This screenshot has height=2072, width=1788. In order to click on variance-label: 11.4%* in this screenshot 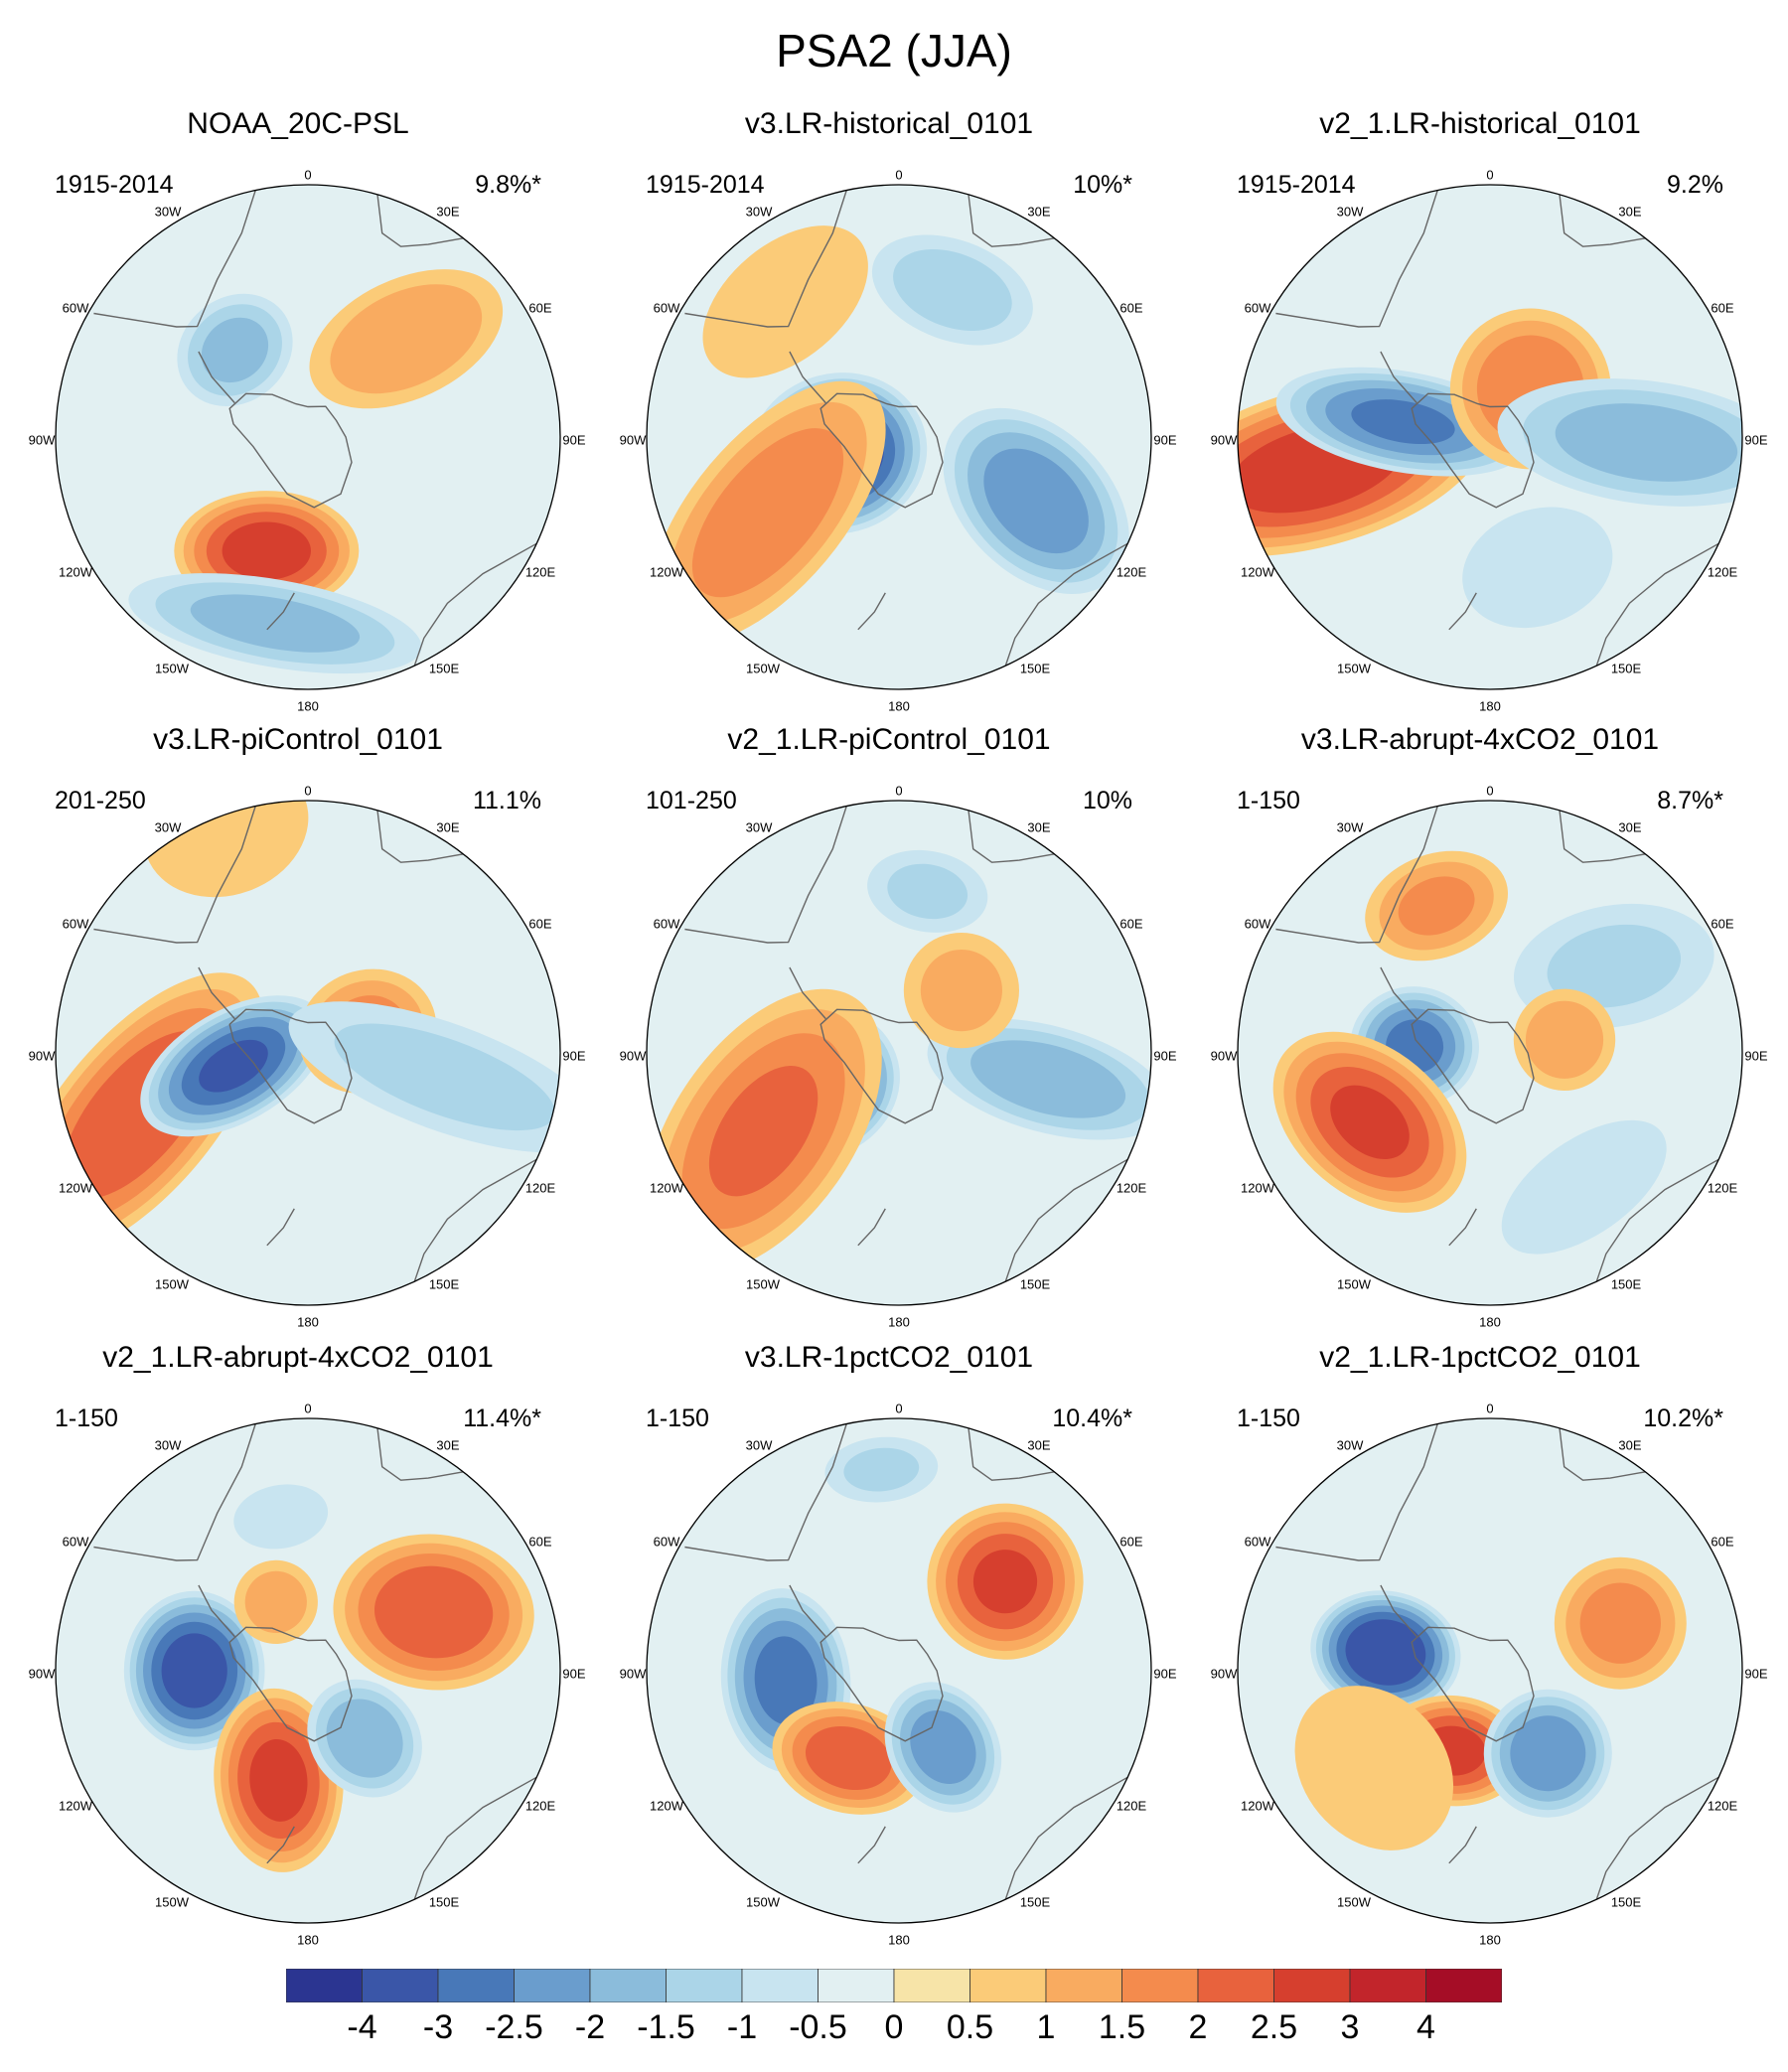, I will do `click(502, 1419)`.